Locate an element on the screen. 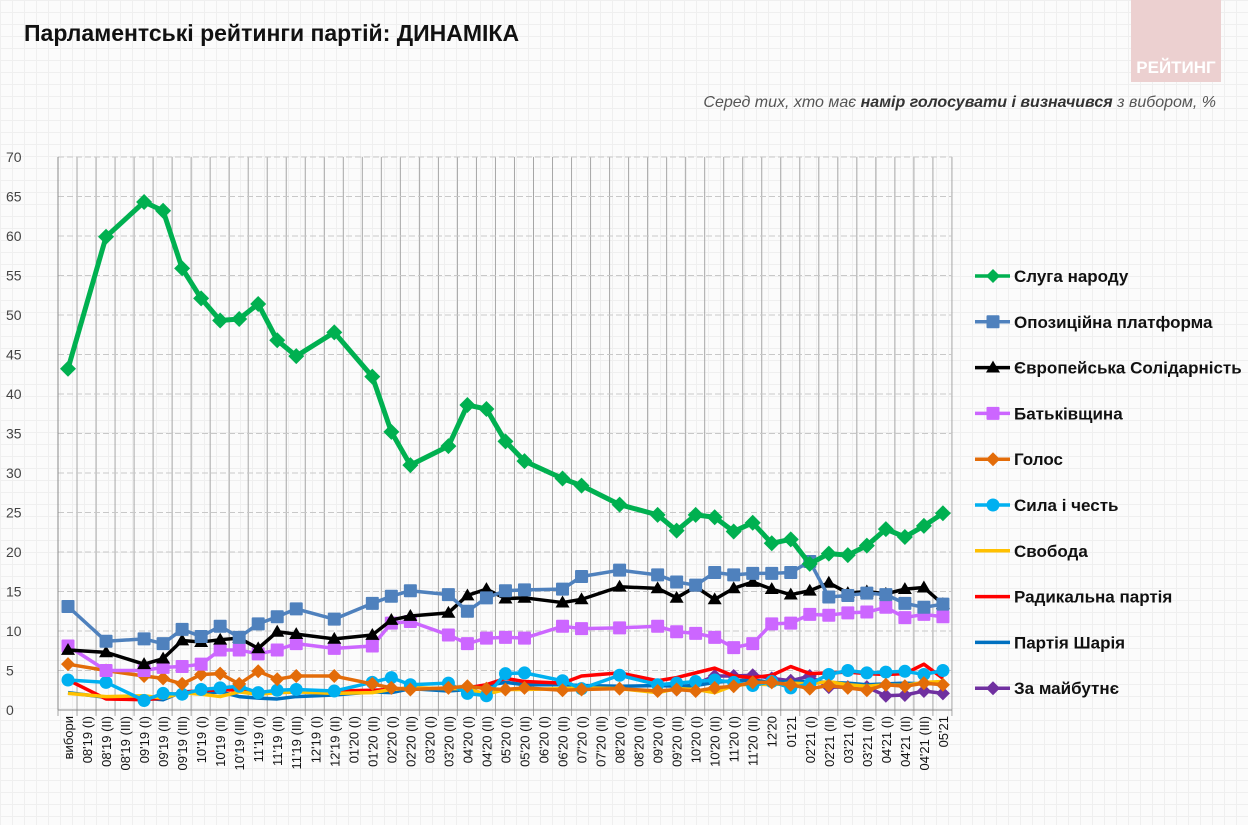 Image resolution: width=1248 pixels, height=825 pixels. x-tick-label: 12'20 is located at coordinates (772, 731).